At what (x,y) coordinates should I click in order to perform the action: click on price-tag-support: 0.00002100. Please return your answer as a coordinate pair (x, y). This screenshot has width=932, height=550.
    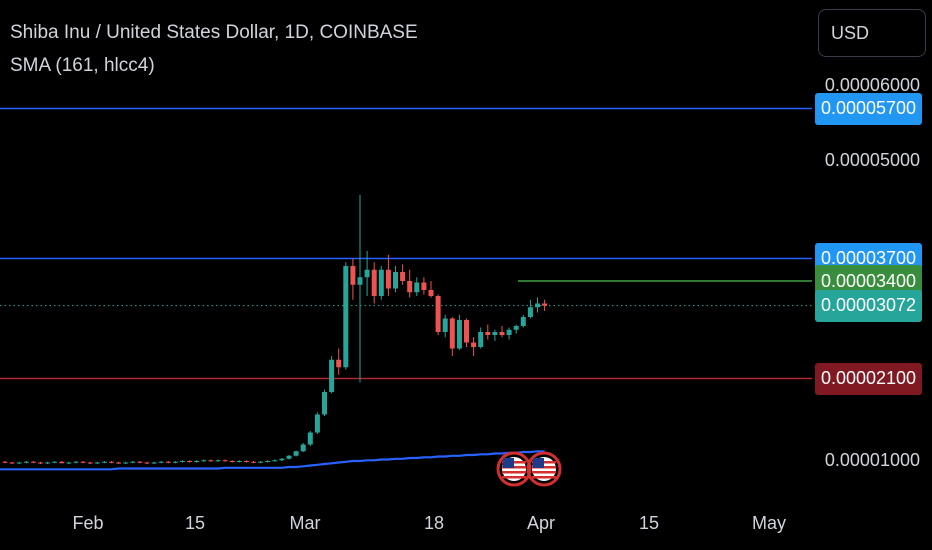
    Looking at the image, I should click on (868, 378).